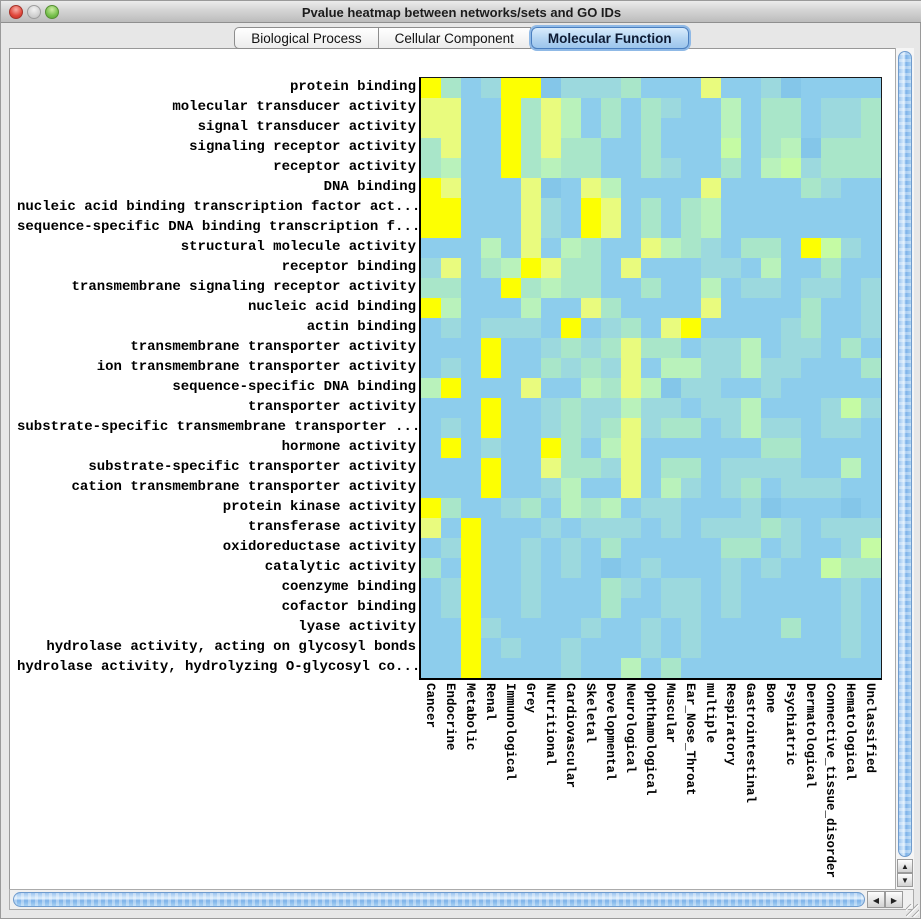 The height and width of the screenshot is (919, 921). I want to click on close-button-icon, so click(16, 12).